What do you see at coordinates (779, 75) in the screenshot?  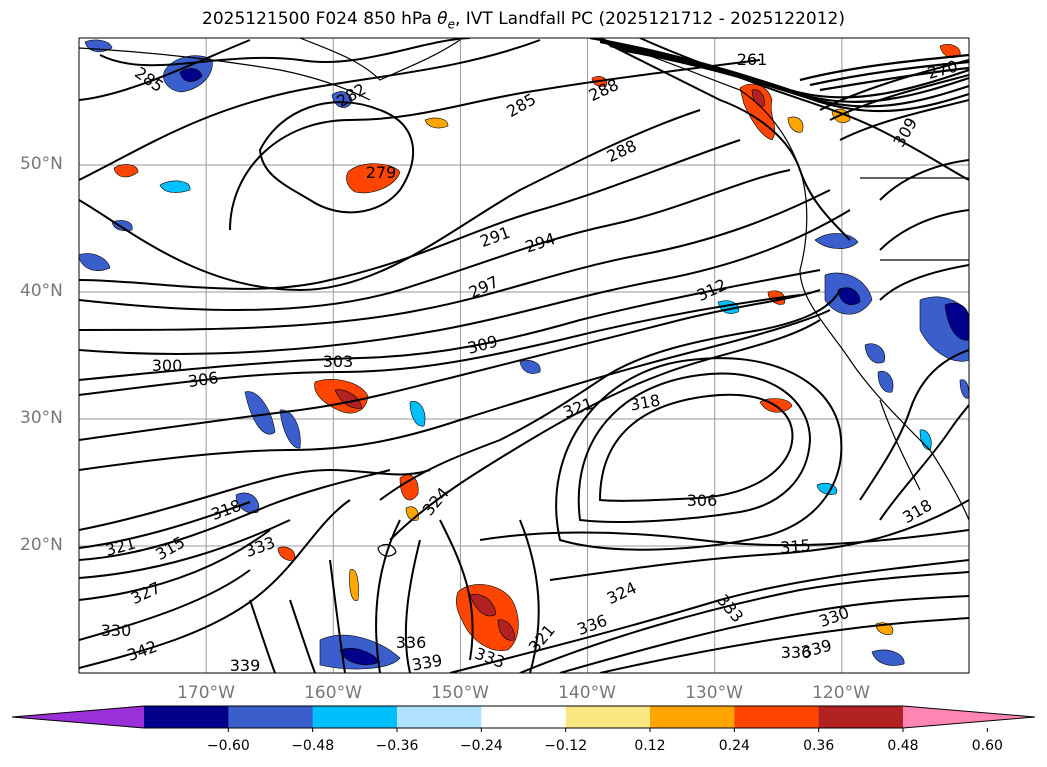 I see `dense-contour-band` at bounding box center [779, 75].